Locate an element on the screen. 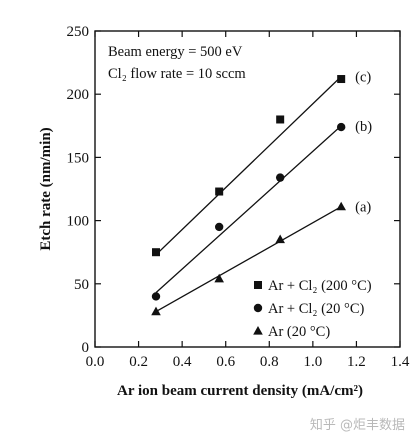 The height and width of the screenshot is (445, 419). y-tick-label: 100 is located at coordinates (78, 222).